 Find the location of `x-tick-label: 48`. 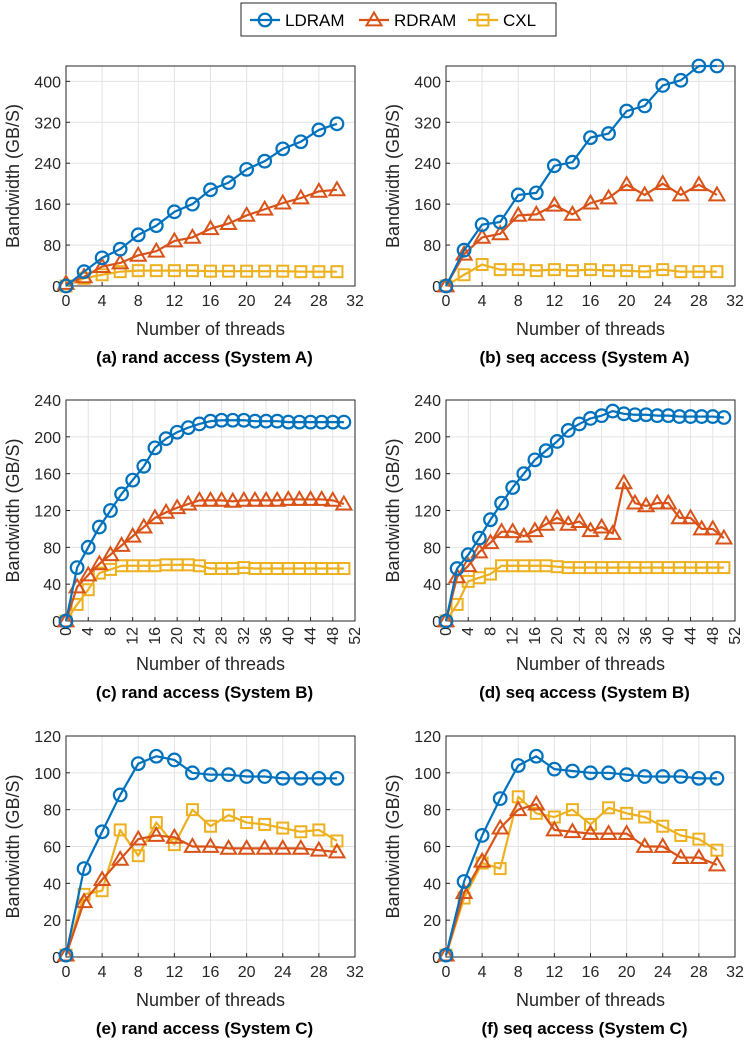

x-tick-label: 48 is located at coordinates (333, 636).